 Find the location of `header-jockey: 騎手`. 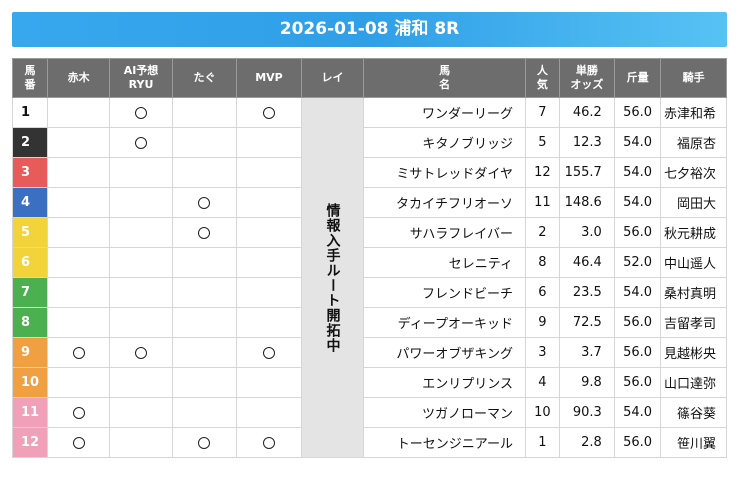

header-jockey: 騎手 is located at coordinates (693, 78).